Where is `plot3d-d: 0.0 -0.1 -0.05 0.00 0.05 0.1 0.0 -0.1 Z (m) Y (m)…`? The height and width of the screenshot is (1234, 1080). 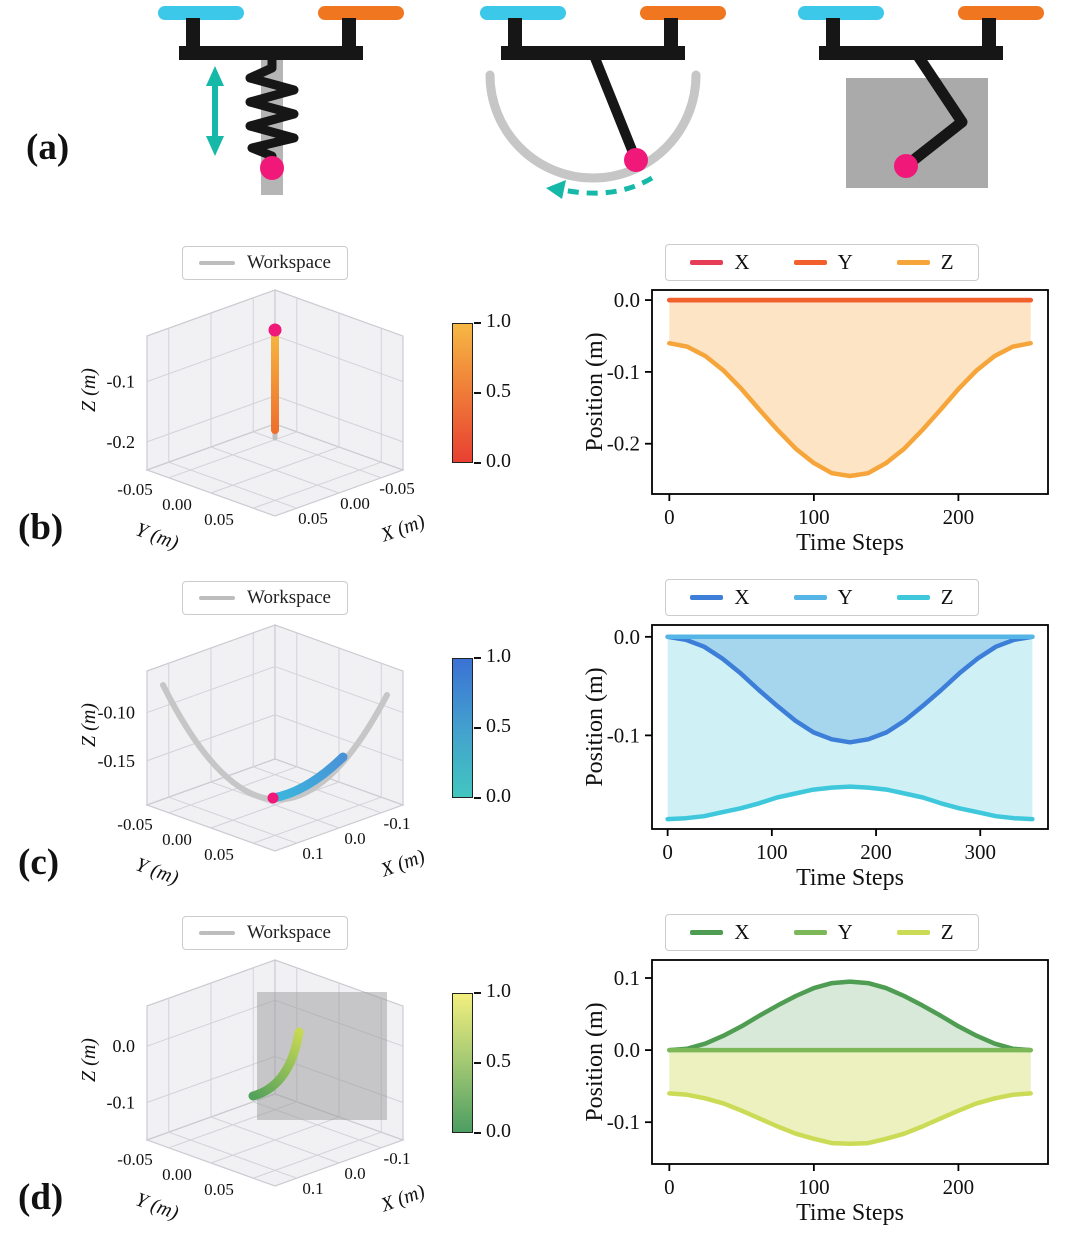
plot3d-d: 0.0 -0.1 -0.05 0.00 0.05 0.1 0.0 -0.1 Z (m) Y (m)… is located at coordinates (253, 1091).